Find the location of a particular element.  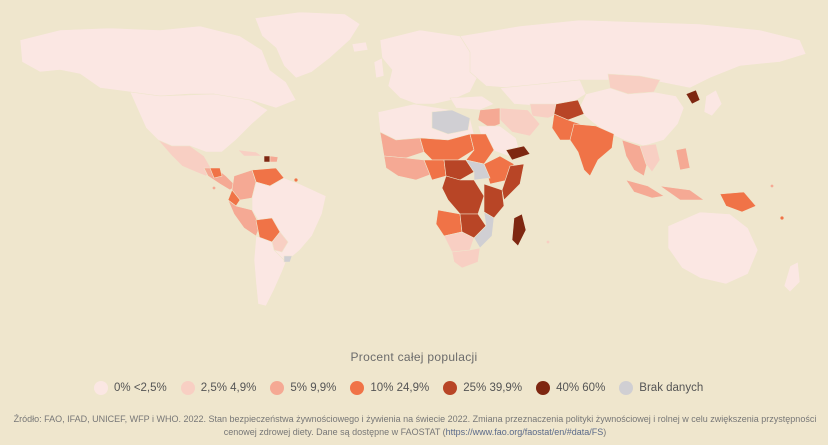

region-indonesia is located at coordinates (665, 190).